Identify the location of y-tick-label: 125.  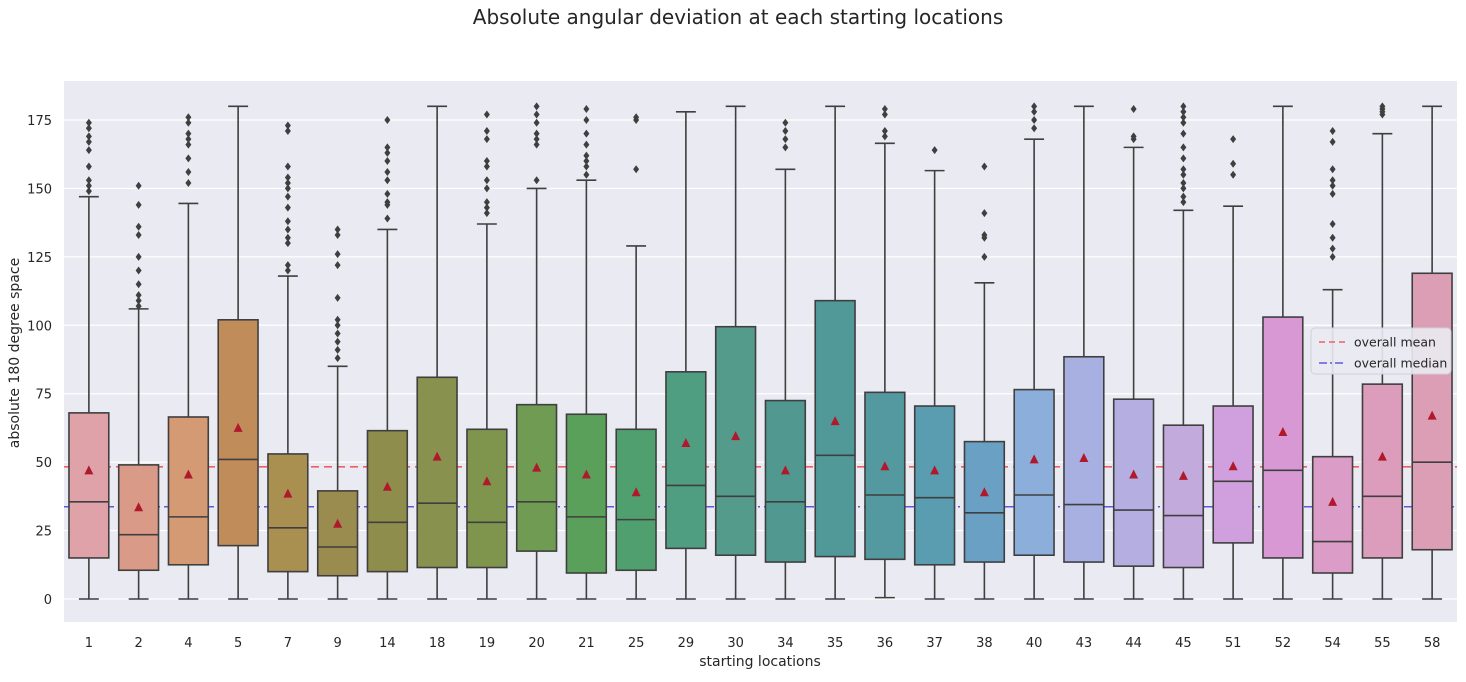
(39, 258).